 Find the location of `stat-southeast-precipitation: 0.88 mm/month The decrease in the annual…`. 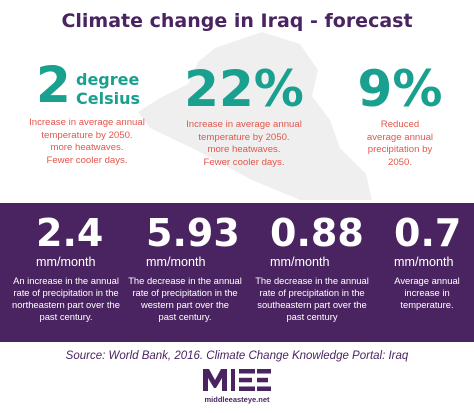

stat-southeast-precipitation: 0.88 mm/month The decrease in the annual… is located at coordinates (312, 268).